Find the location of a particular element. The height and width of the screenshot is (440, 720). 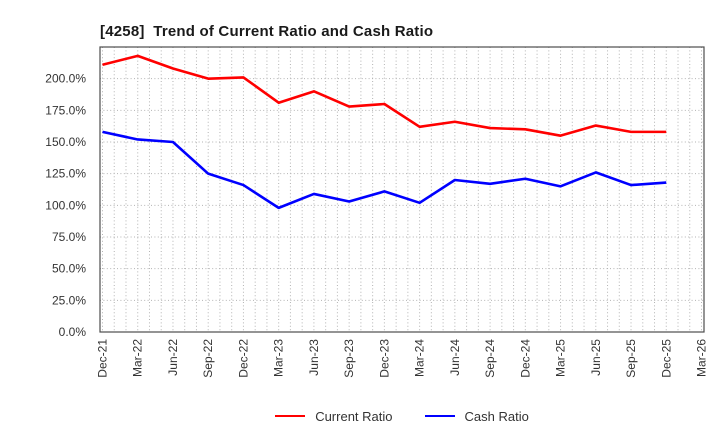

x-tick-label: Dec-25 is located at coordinates (666, 358).